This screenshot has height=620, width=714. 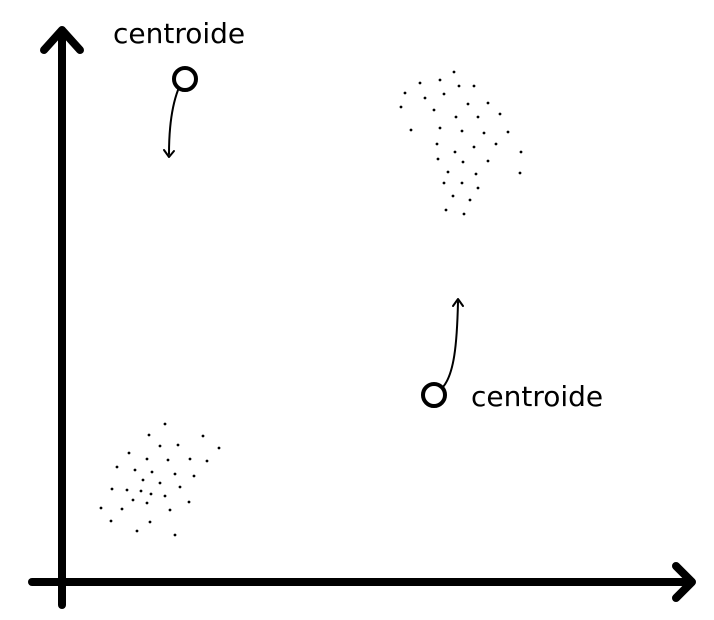 I want to click on y-axis-arrowhead-icon, so click(x=62, y=40).